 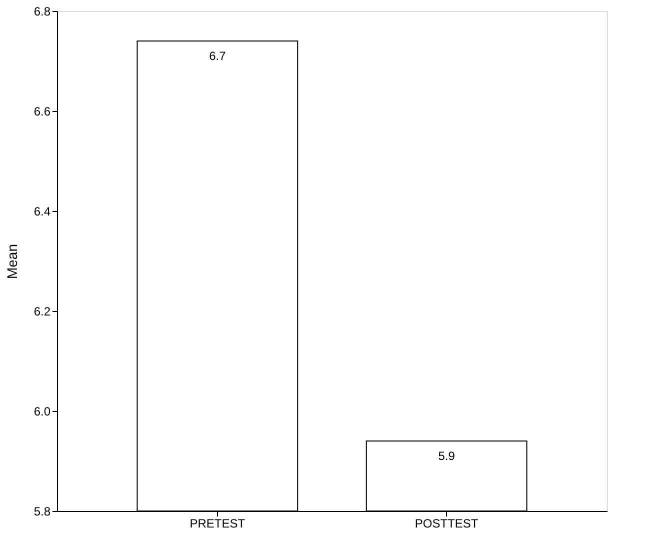 What do you see at coordinates (217, 56) in the screenshot?
I see `data-label: 6.7` at bounding box center [217, 56].